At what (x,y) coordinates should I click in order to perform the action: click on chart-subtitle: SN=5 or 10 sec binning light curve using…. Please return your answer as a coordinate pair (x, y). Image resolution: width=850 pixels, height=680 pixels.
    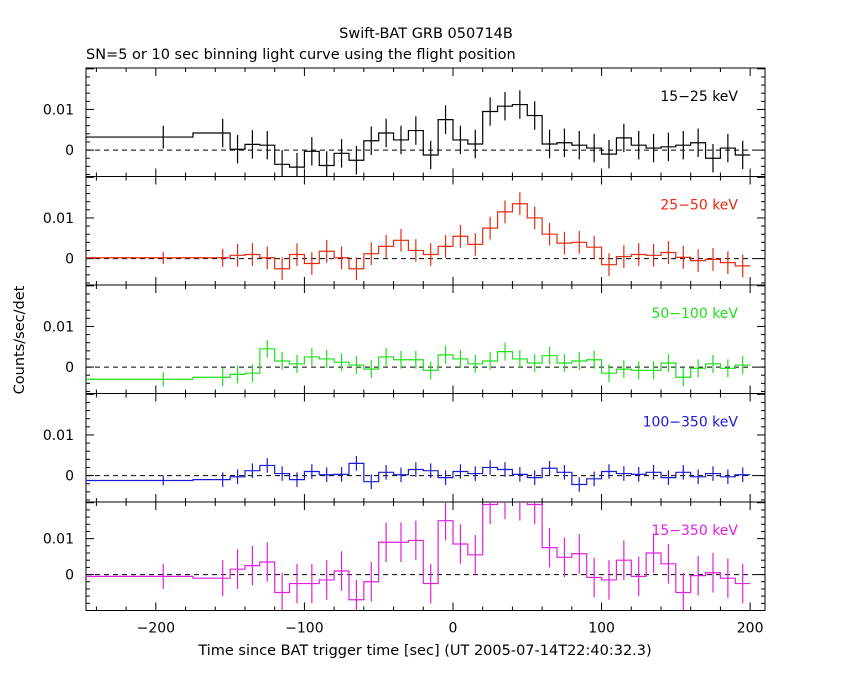
    Looking at the image, I should click on (301, 55).